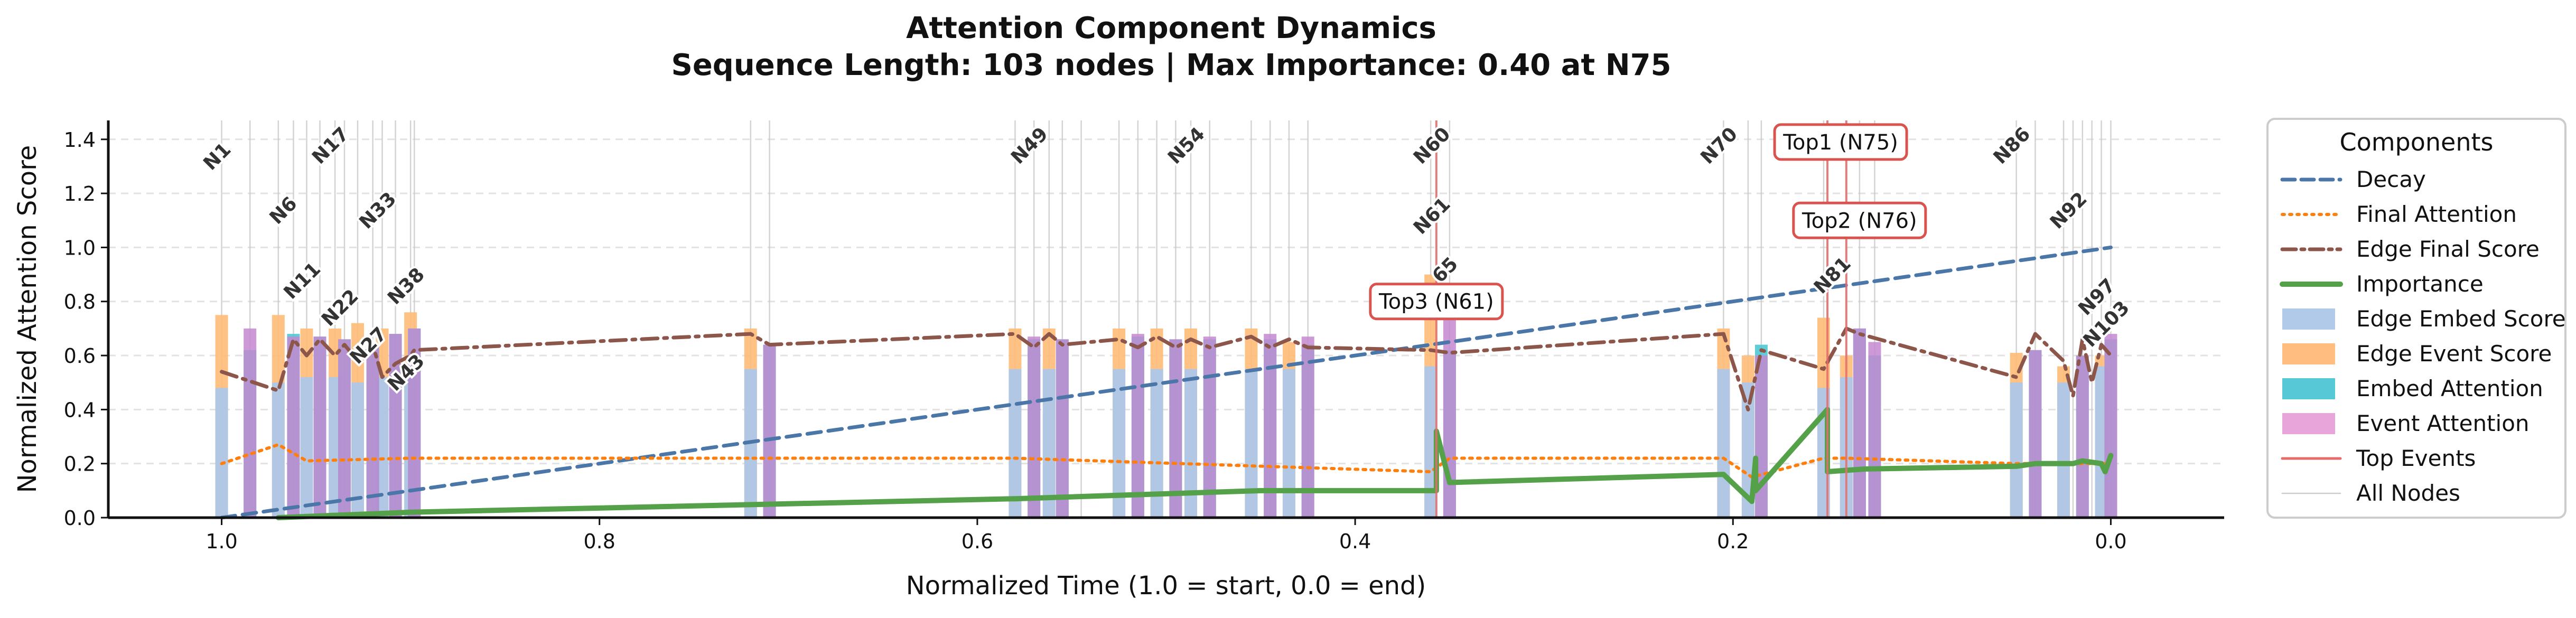 The image size is (2576, 618). What do you see at coordinates (2408, 493) in the screenshot?
I see `legend-entry-label: All Nodes` at bounding box center [2408, 493].